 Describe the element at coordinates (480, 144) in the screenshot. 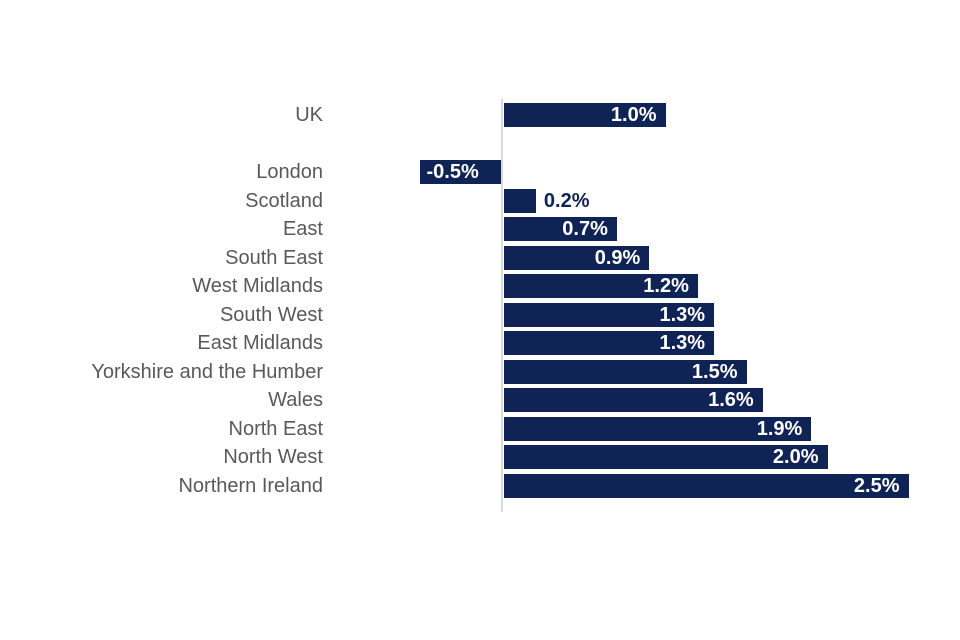

I see `row-spacer` at that location.